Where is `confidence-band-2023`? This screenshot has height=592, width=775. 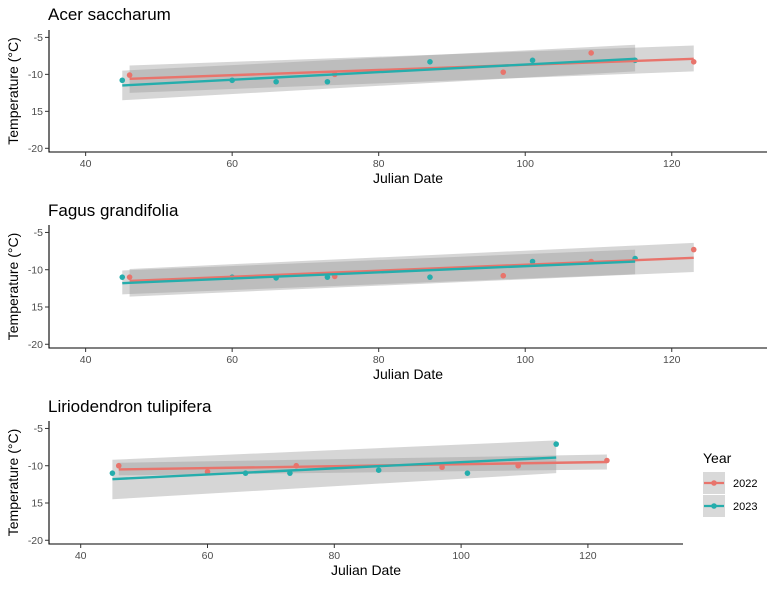 confidence-band-2023 is located at coordinates (334, 470).